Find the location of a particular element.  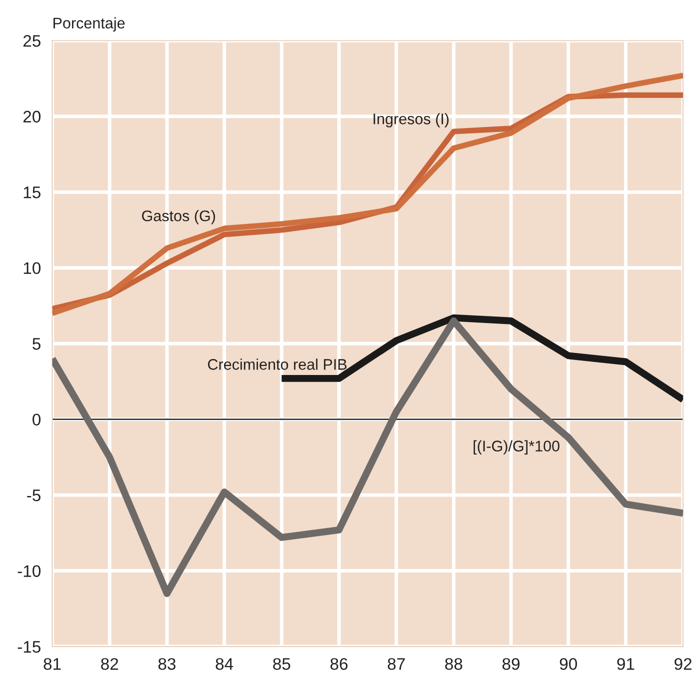

y-tick-label: 5 is located at coordinates (36, 344).